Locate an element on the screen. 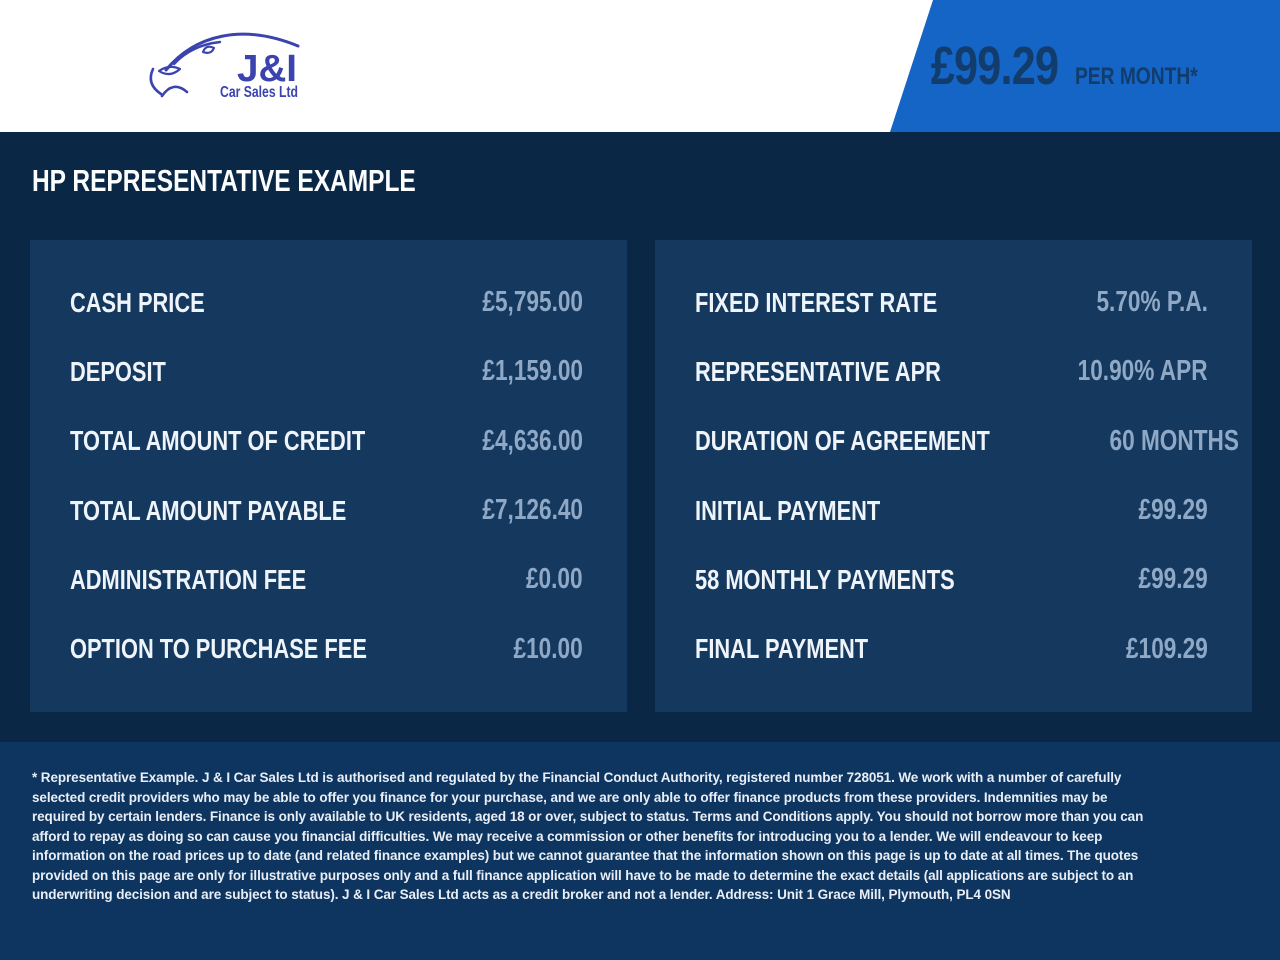 The width and height of the screenshot is (1280, 960). row-cash-price: CASH PRICE £5,795.00 is located at coordinates (326, 302).